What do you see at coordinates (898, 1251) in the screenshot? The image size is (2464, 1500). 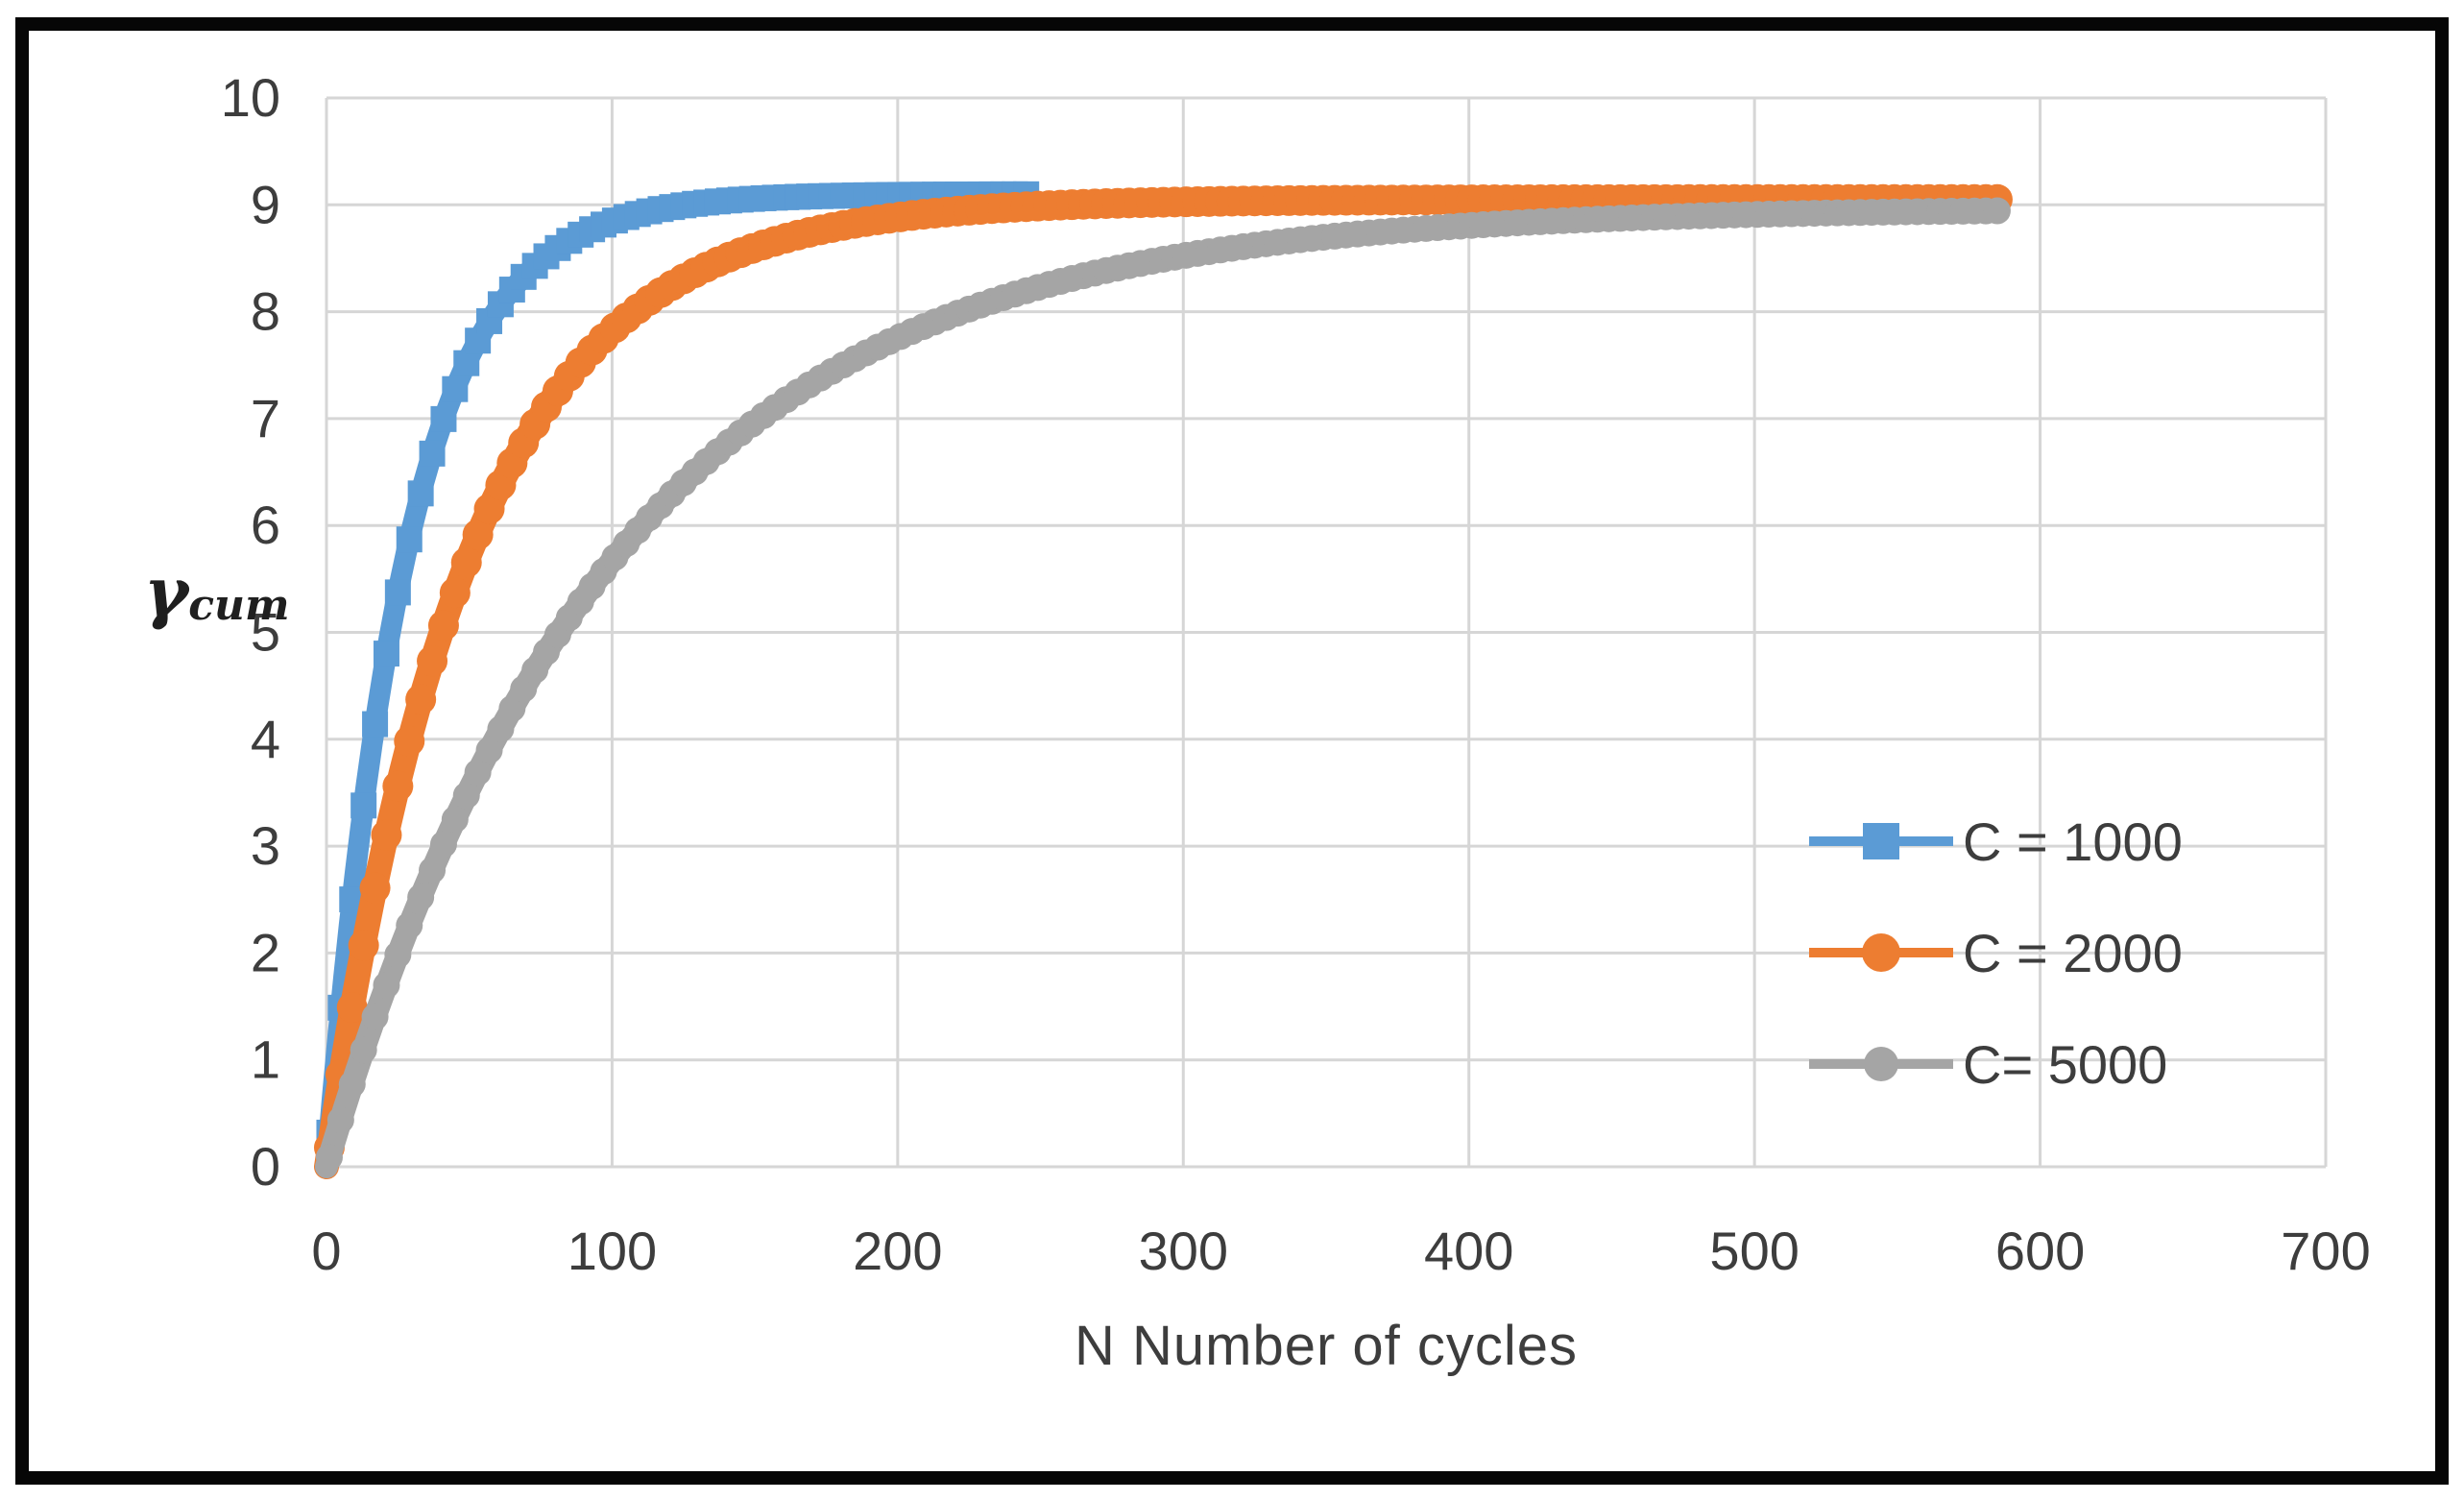 I see `x-tick-label: 200` at bounding box center [898, 1251].